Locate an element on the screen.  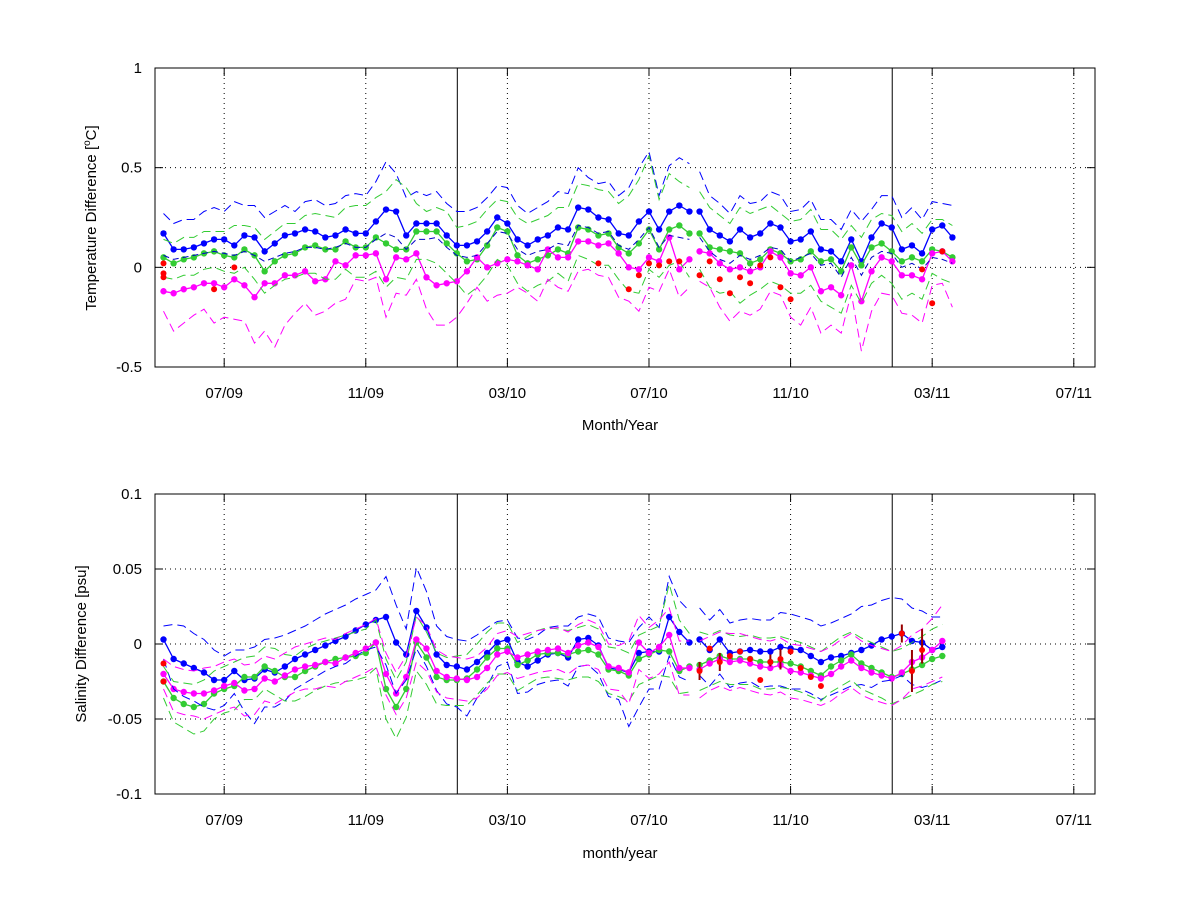
salinity-series is located at coordinates (553, 652).